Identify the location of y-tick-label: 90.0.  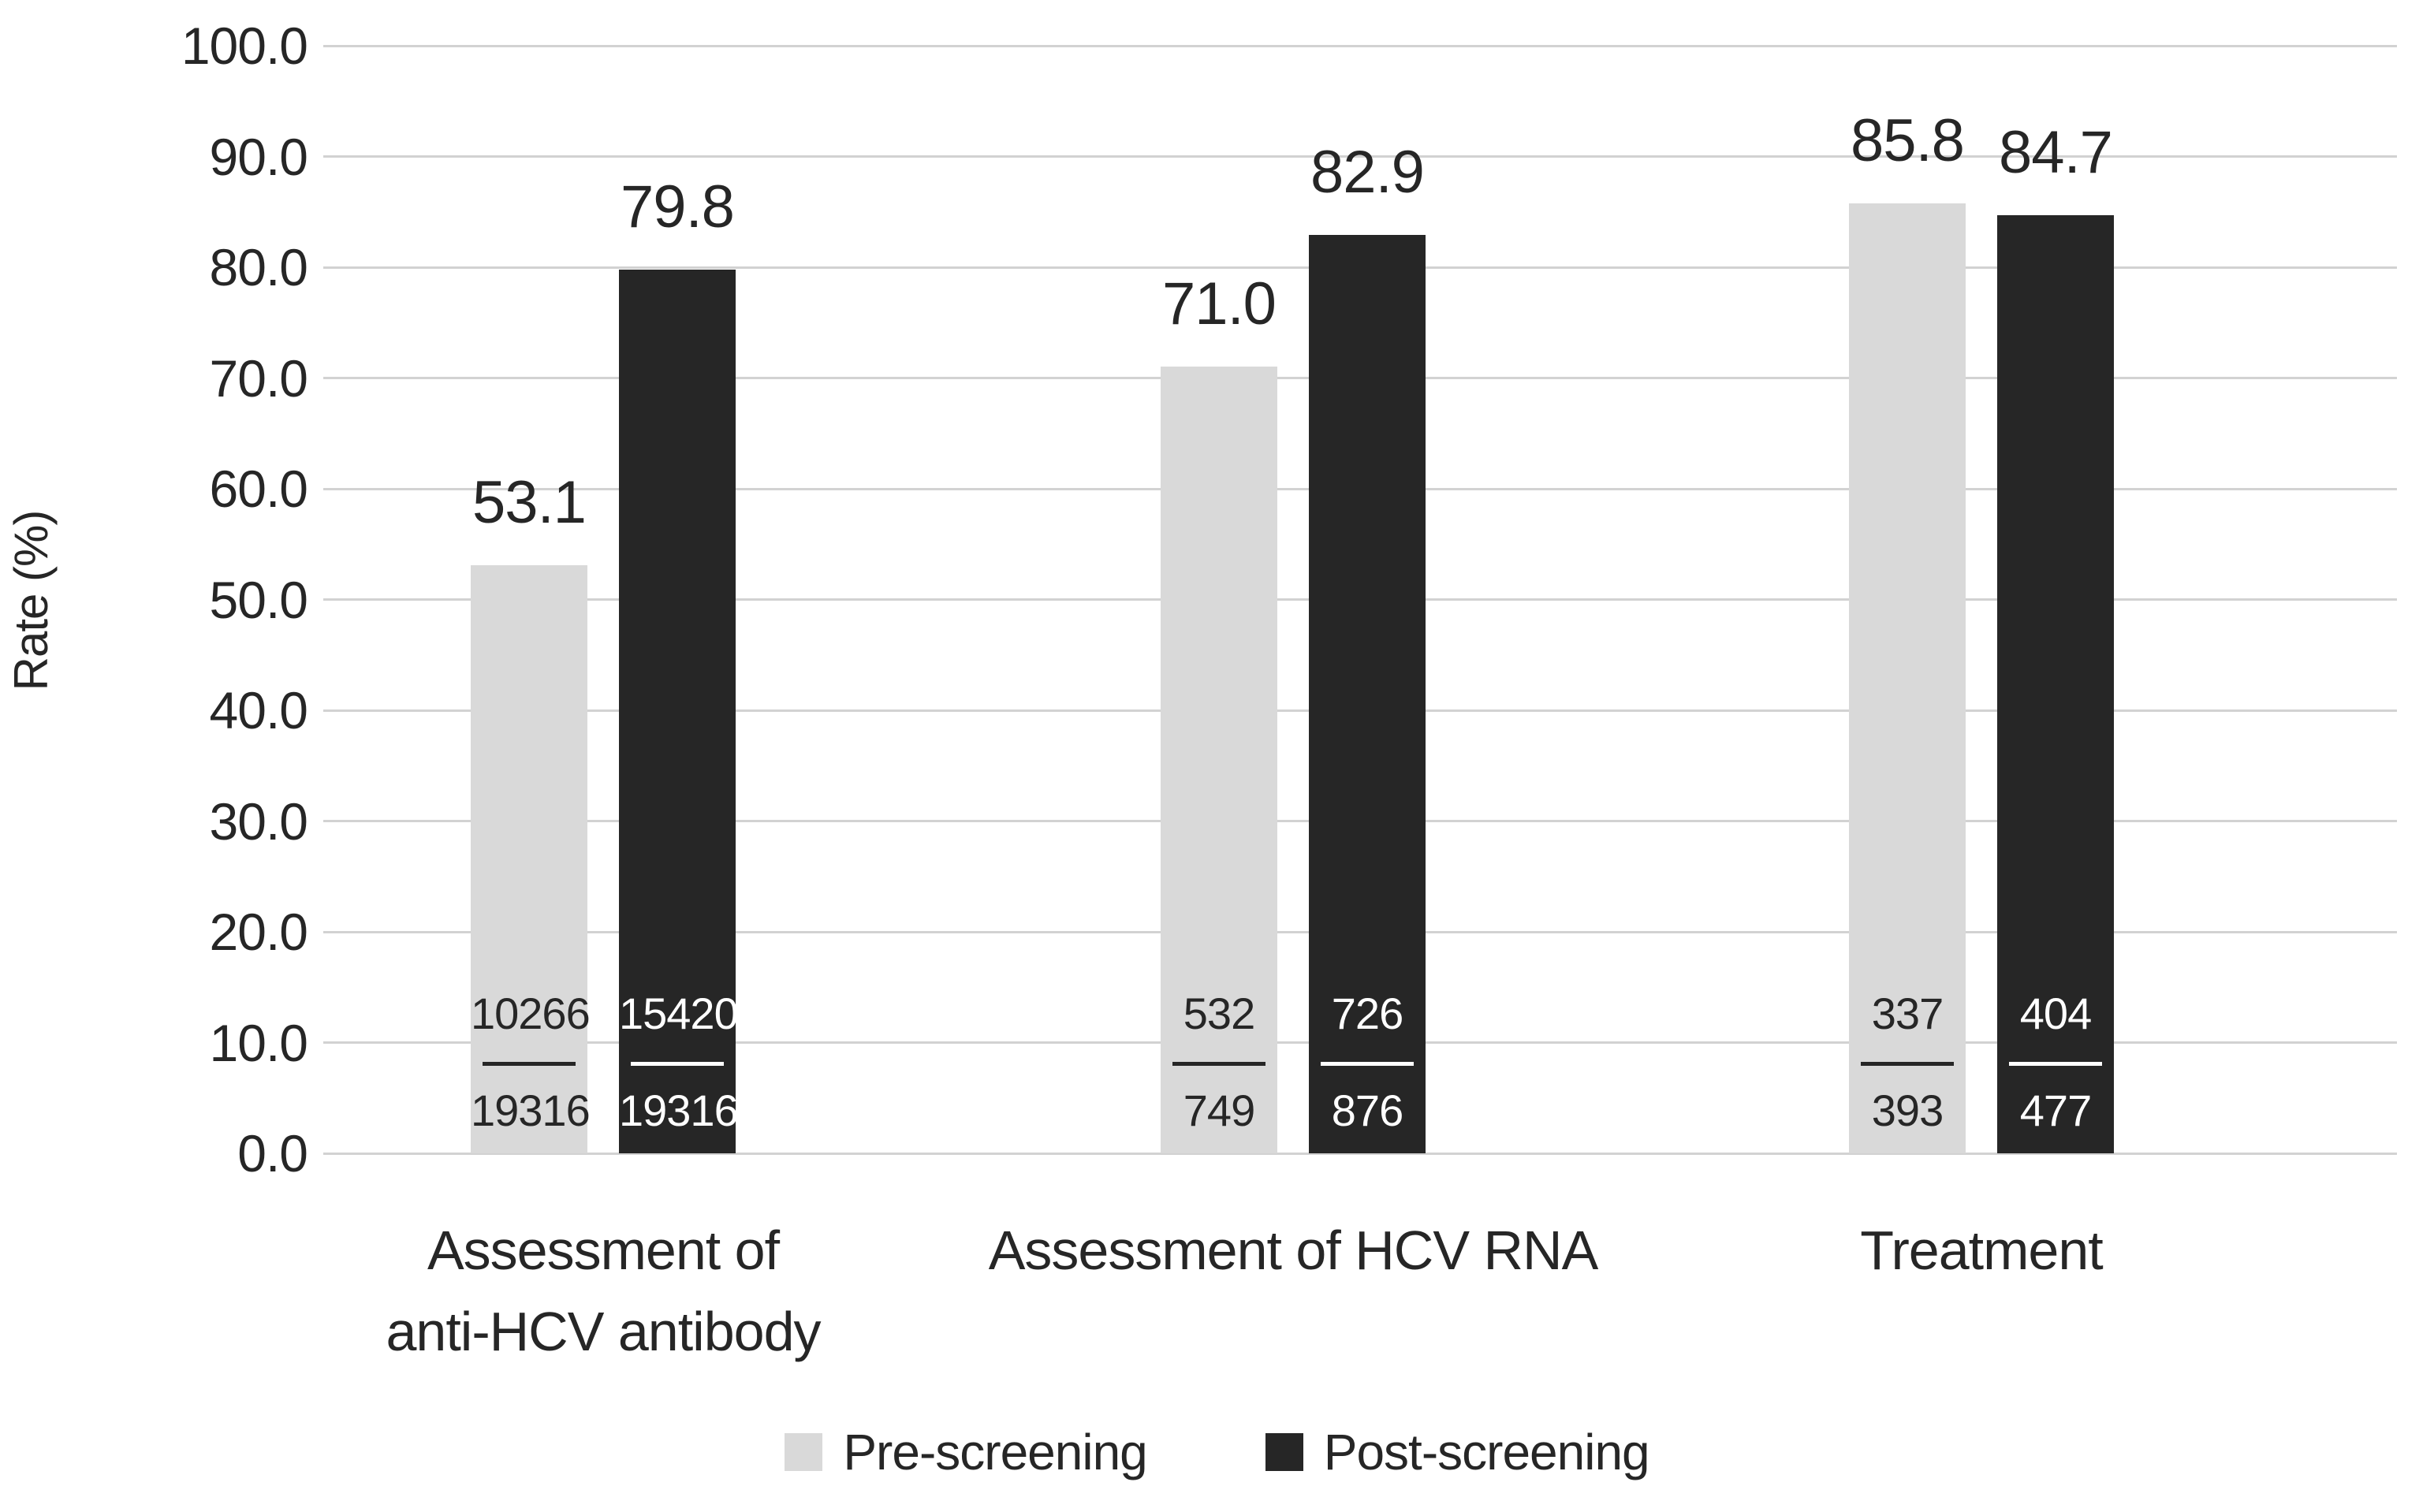
(259, 156).